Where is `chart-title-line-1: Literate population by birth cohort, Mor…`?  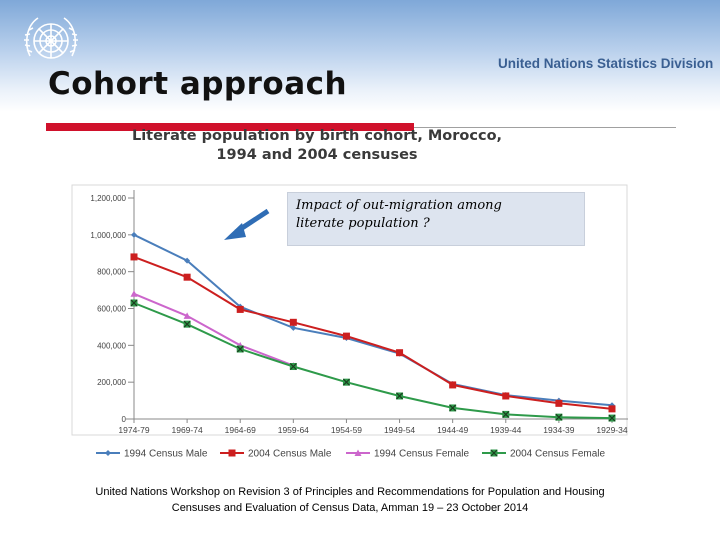 chart-title-line-1: Literate population by birth cohort, Mor… is located at coordinates (317, 136).